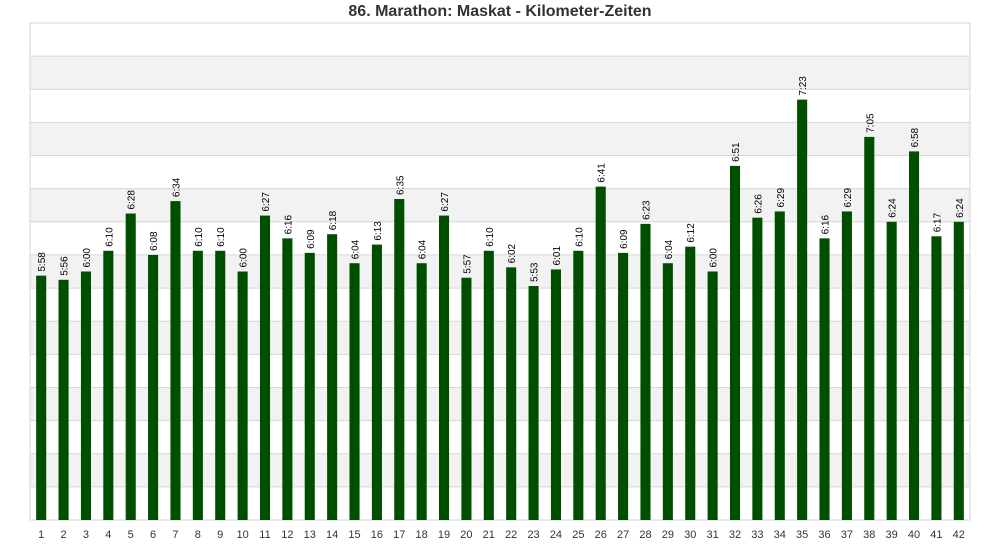  Describe the element at coordinates (870, 123) in the screenshot. I see `data-label: 7:05` at that location.